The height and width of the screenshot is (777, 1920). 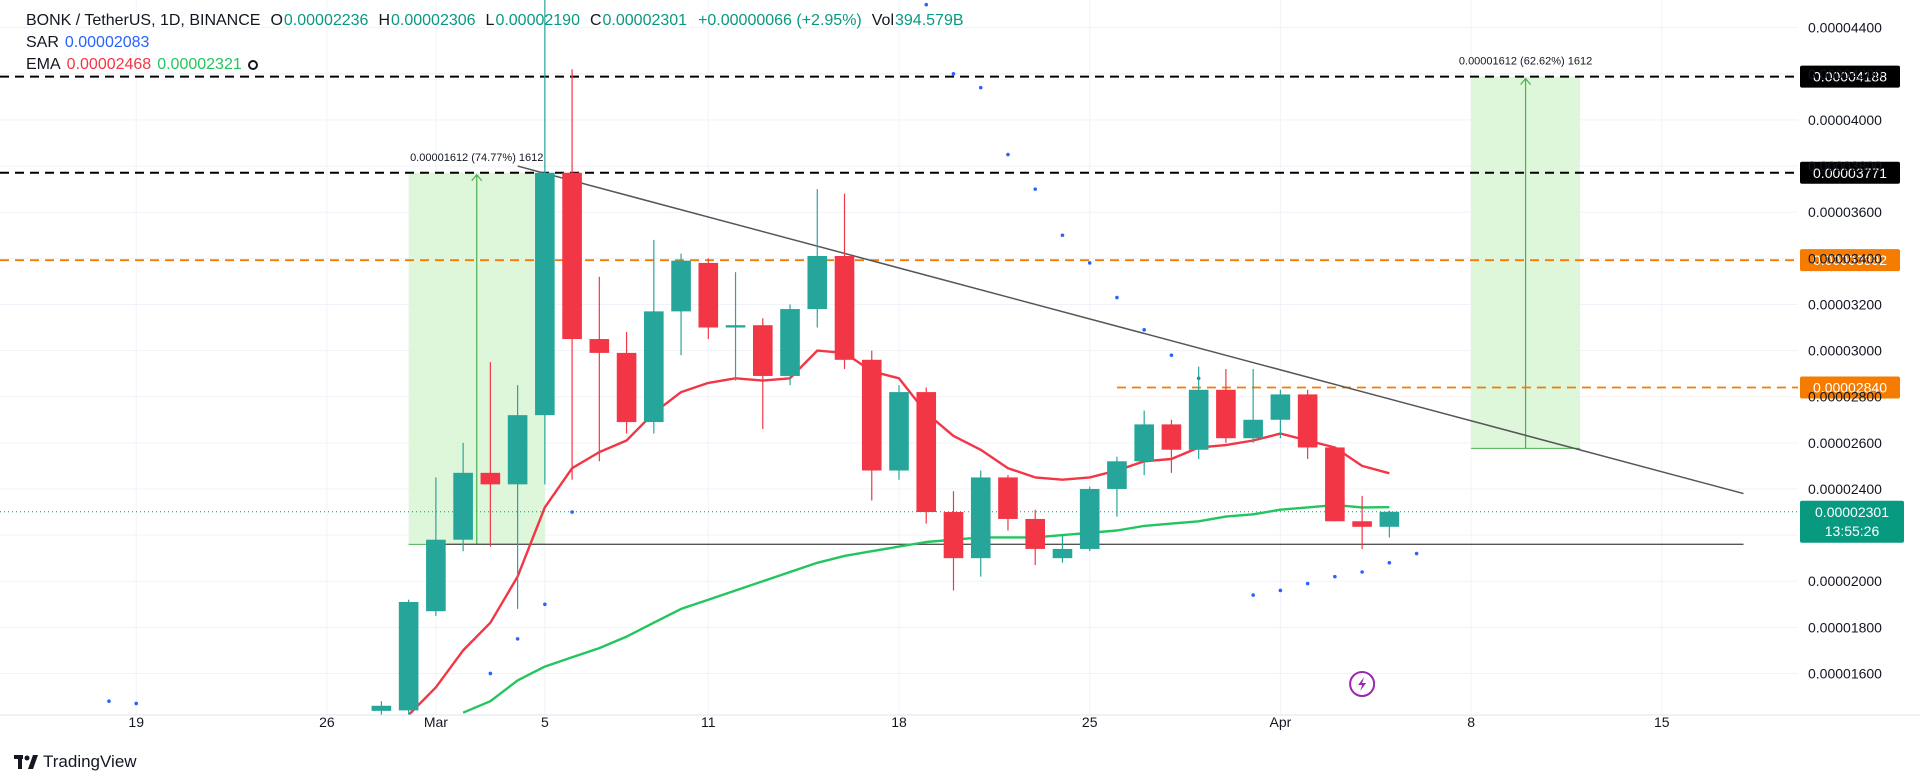 What do you see at coordinates (327, 722) in the screenshot?
I see `time-tick-label: 26` at bounding box center [327, 722].